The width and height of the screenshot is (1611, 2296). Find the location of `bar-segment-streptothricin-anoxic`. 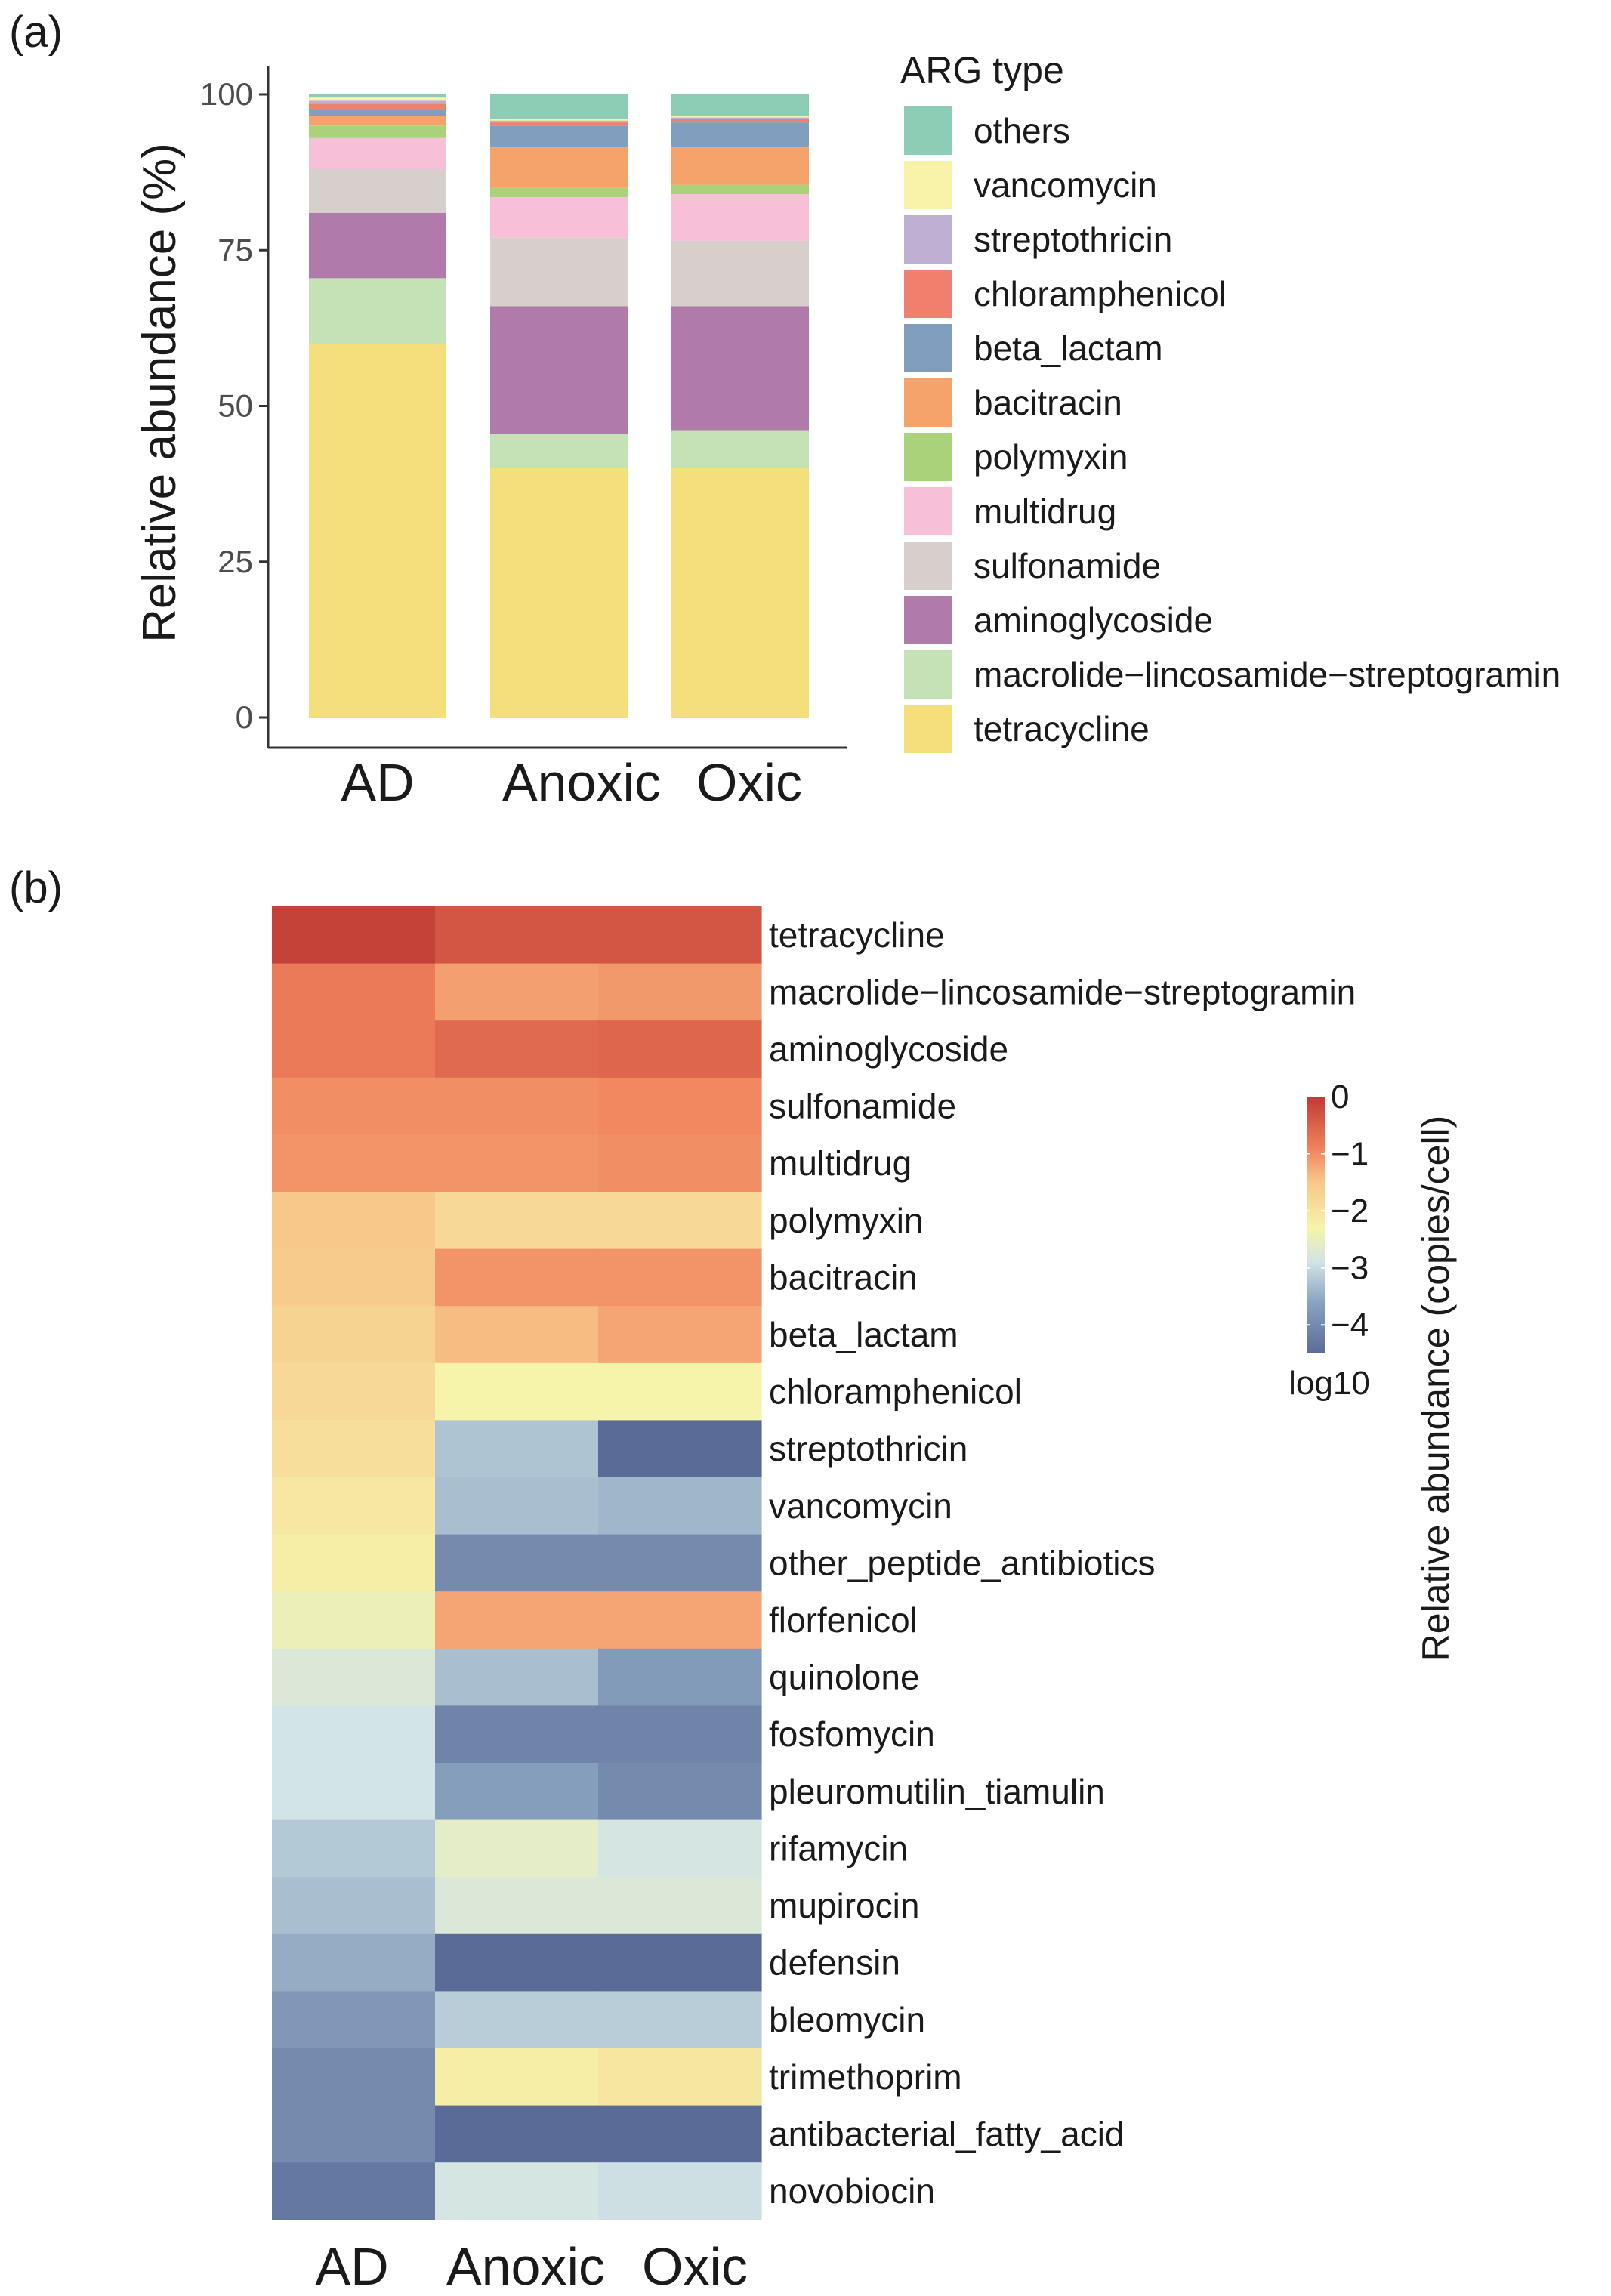

bar-segment-streptothricin-anoxic is located at coordinates (559, 121).